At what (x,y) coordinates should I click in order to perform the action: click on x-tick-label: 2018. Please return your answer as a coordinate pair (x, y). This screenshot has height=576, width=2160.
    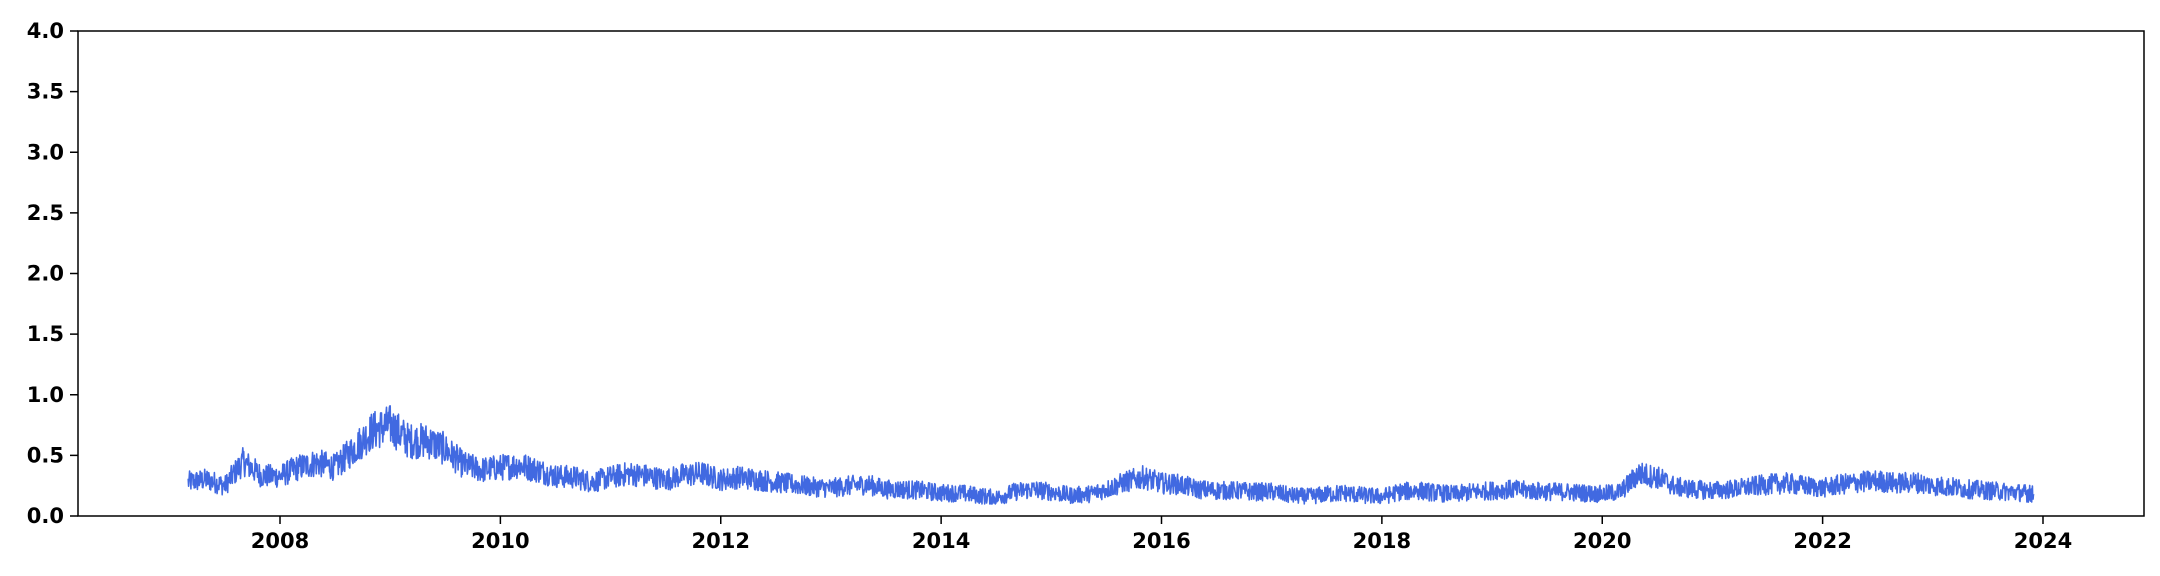
    Looking at the image, I should click on (1382, 541).